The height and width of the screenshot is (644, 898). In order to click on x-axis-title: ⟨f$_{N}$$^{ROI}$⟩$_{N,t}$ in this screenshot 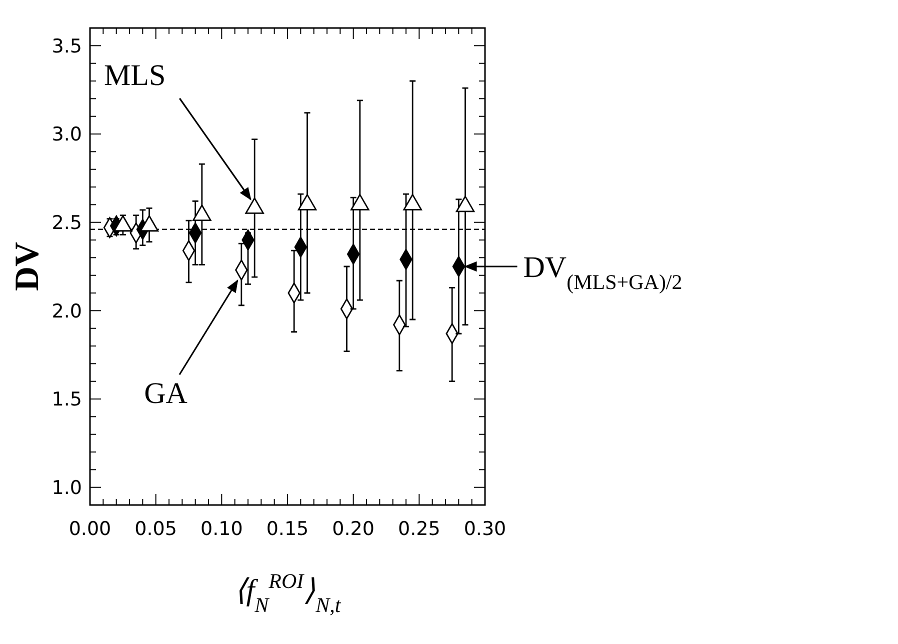, I will do `click(288, 593)`.